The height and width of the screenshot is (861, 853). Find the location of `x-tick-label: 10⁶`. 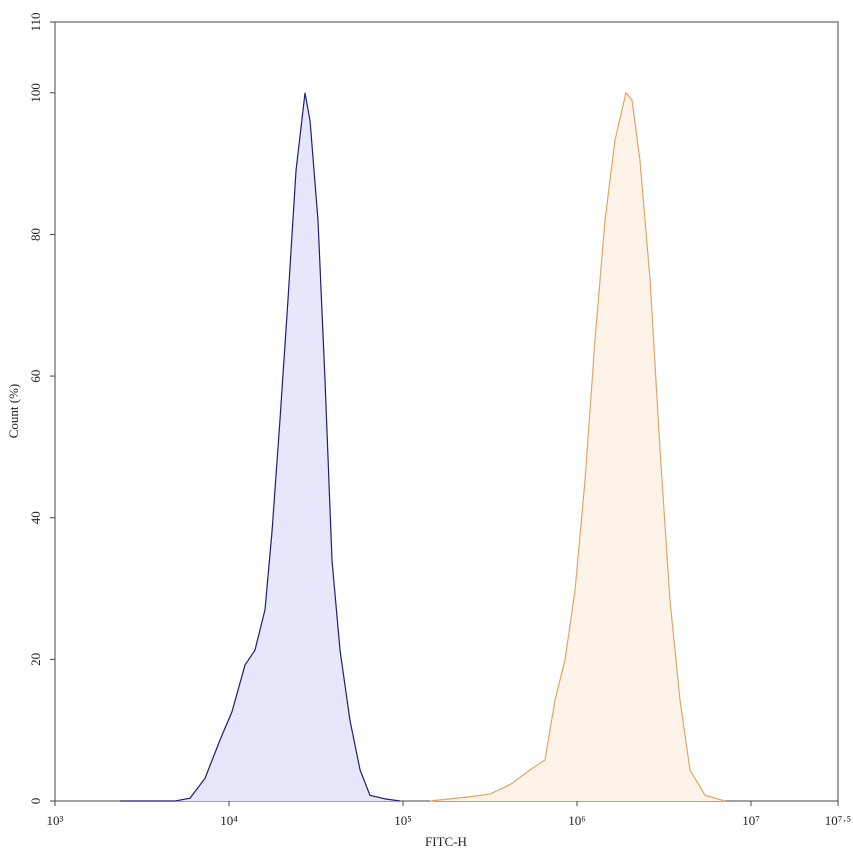

x-tick-label: 10⁶ is located at coordinates (577, 820).